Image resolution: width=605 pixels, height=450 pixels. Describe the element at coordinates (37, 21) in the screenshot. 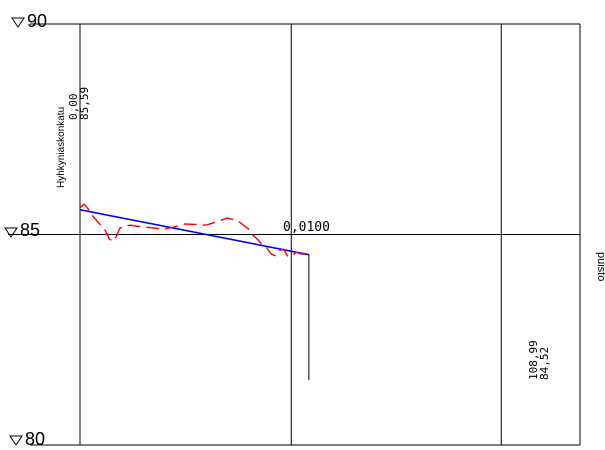

I see `elevation-label-90: 90` at that location.